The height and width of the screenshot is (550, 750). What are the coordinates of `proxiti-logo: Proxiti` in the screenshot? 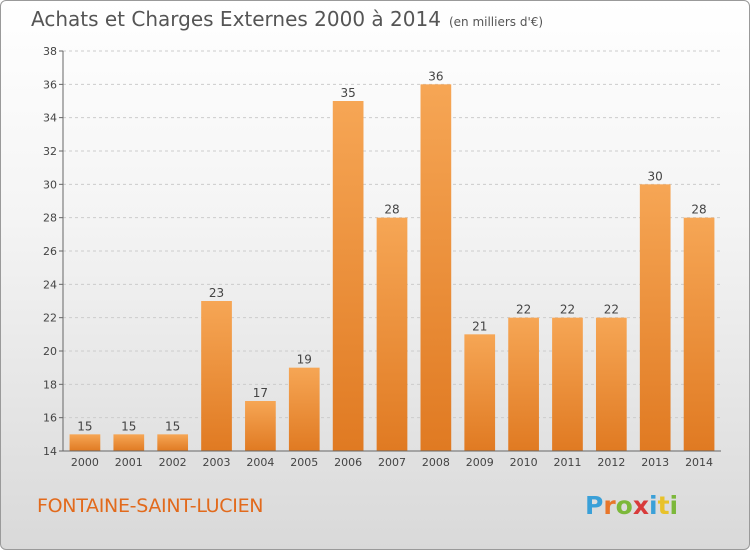 It's located at (631, 505).